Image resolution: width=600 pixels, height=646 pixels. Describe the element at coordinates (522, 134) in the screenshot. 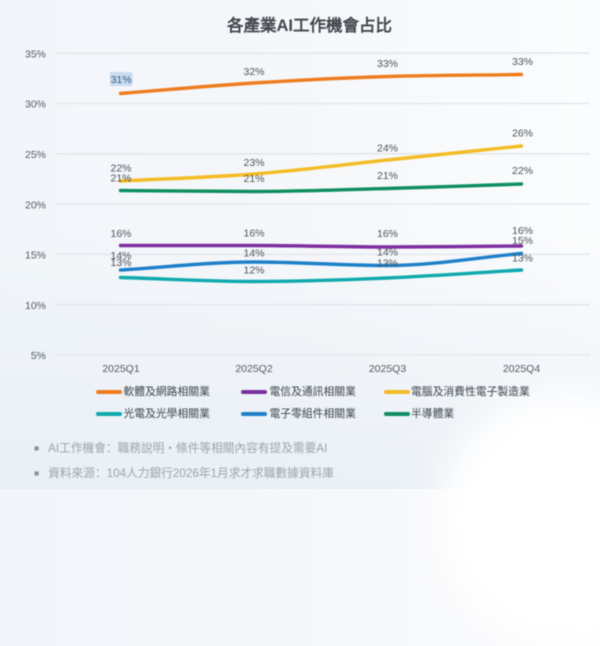

I see `svg-text: 26%` at that location.